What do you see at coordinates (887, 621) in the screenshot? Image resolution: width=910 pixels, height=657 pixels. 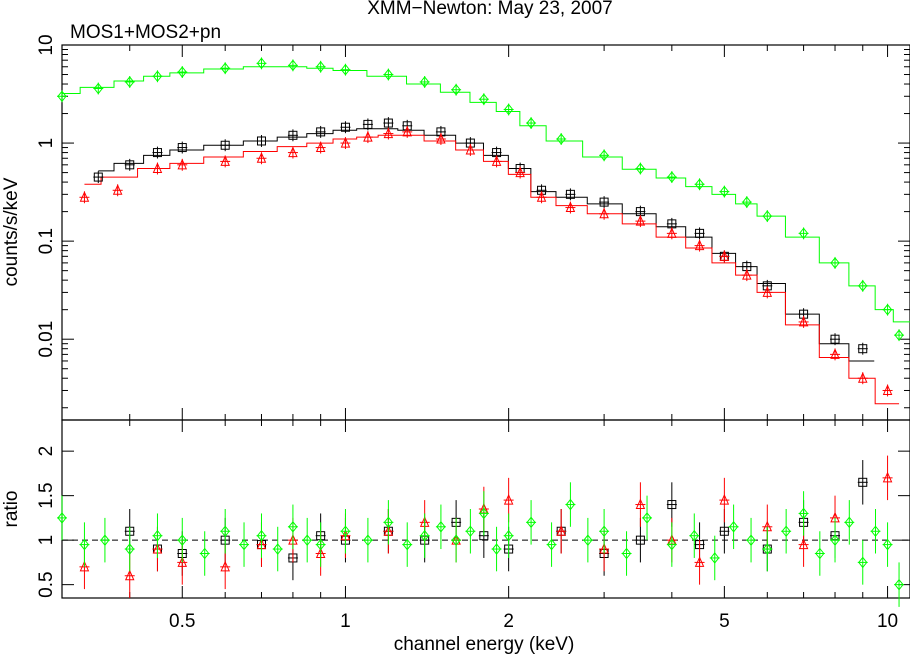 I see `x-tick-label: 10` at bounding box center [887, 621].